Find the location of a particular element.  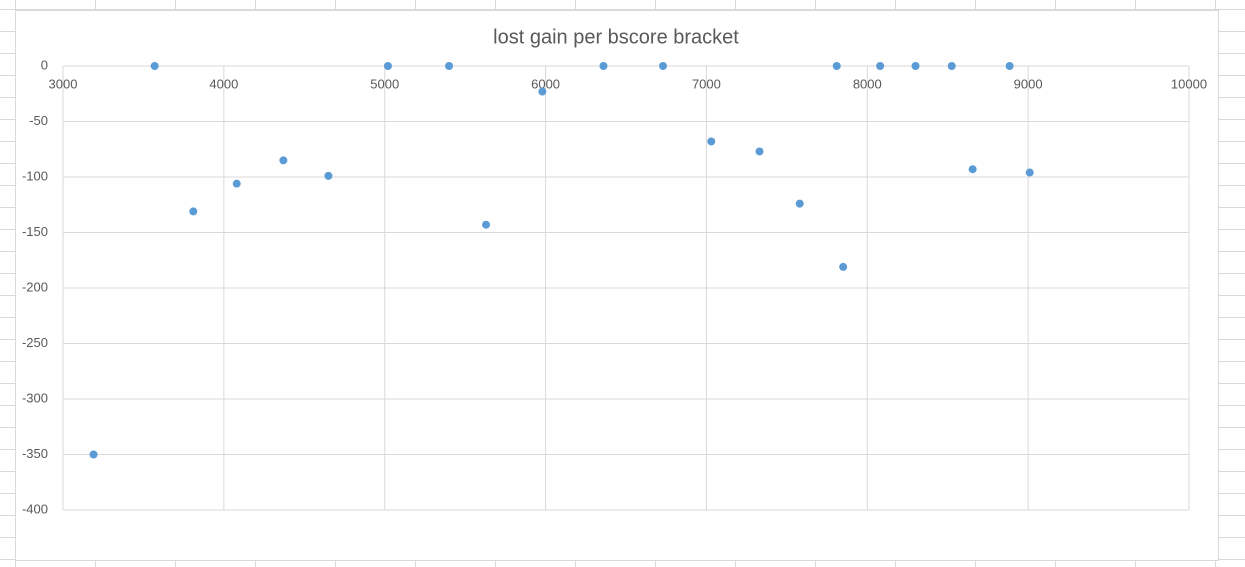

x-tick-label: 10000 is located at coordinates (1189, 83).